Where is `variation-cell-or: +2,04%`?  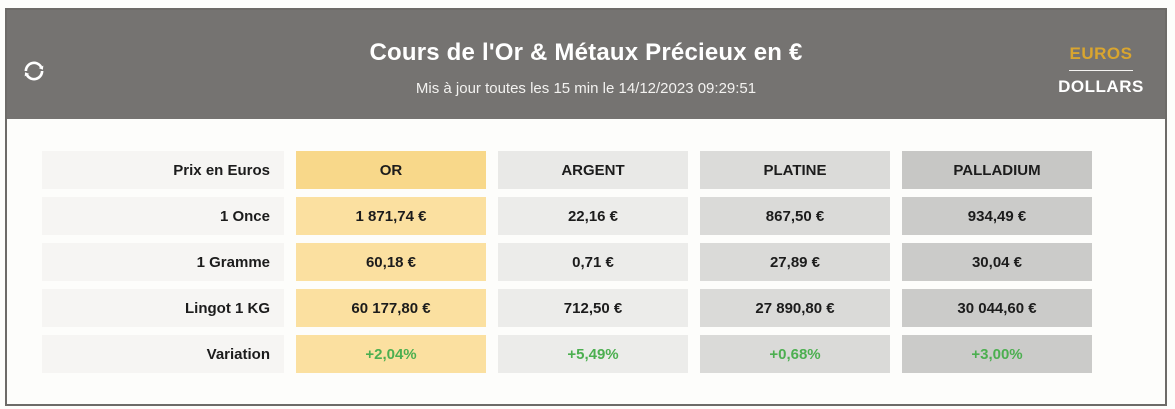 variation-cell-or: +2,04% is located at coordinates (391, 354).